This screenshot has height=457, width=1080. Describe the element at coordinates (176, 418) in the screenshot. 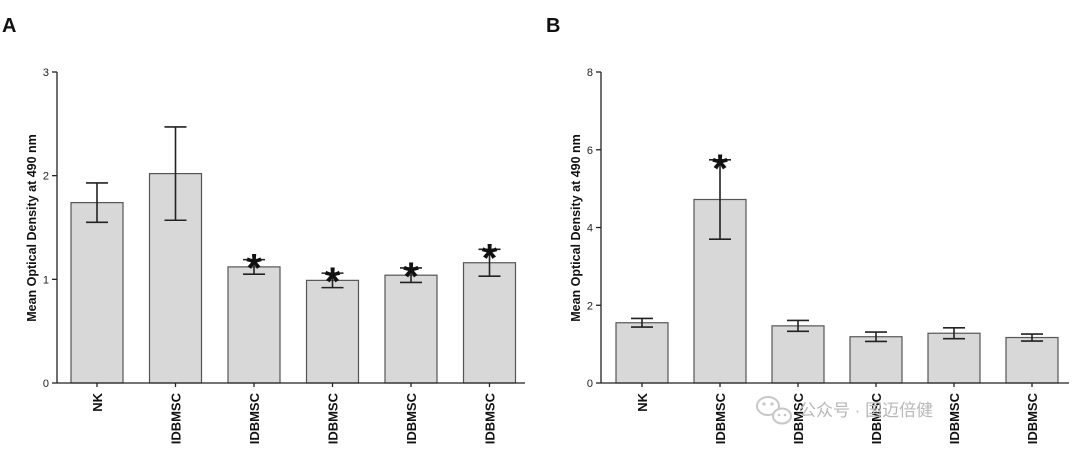

I see `a-category-label-1: IDBMSC` at that location.